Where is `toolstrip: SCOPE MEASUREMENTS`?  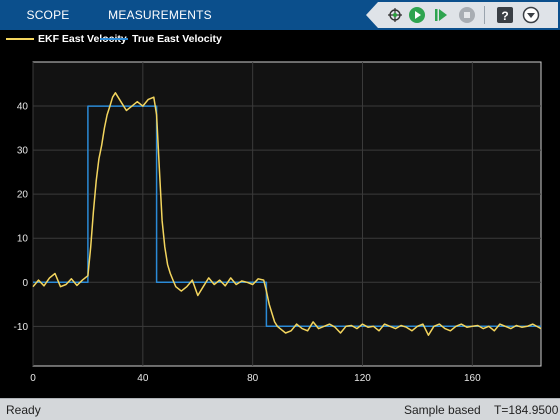
toolstrip: SCOPE MEASUREMENTS is located at coordinates (280, 15).